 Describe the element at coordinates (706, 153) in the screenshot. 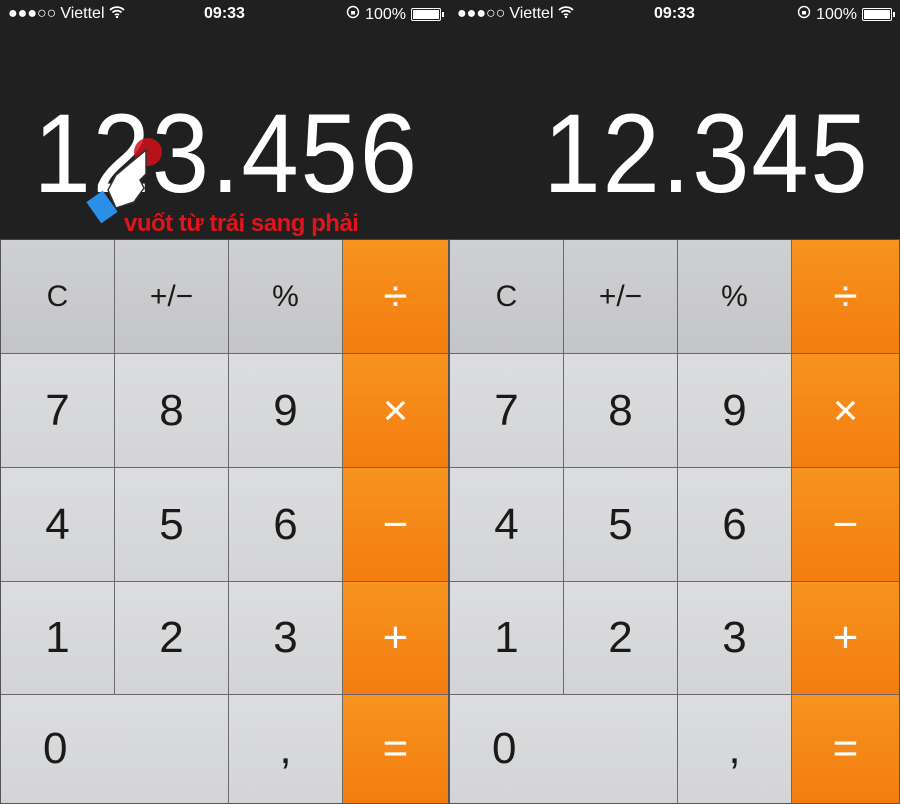

I see `calculator-display: 12.345` at that location.